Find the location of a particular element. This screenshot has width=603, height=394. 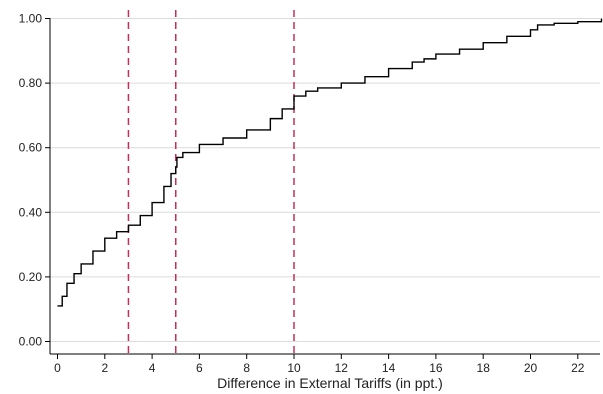

x-tick-label: 0 is located at coordinates (57, 368).